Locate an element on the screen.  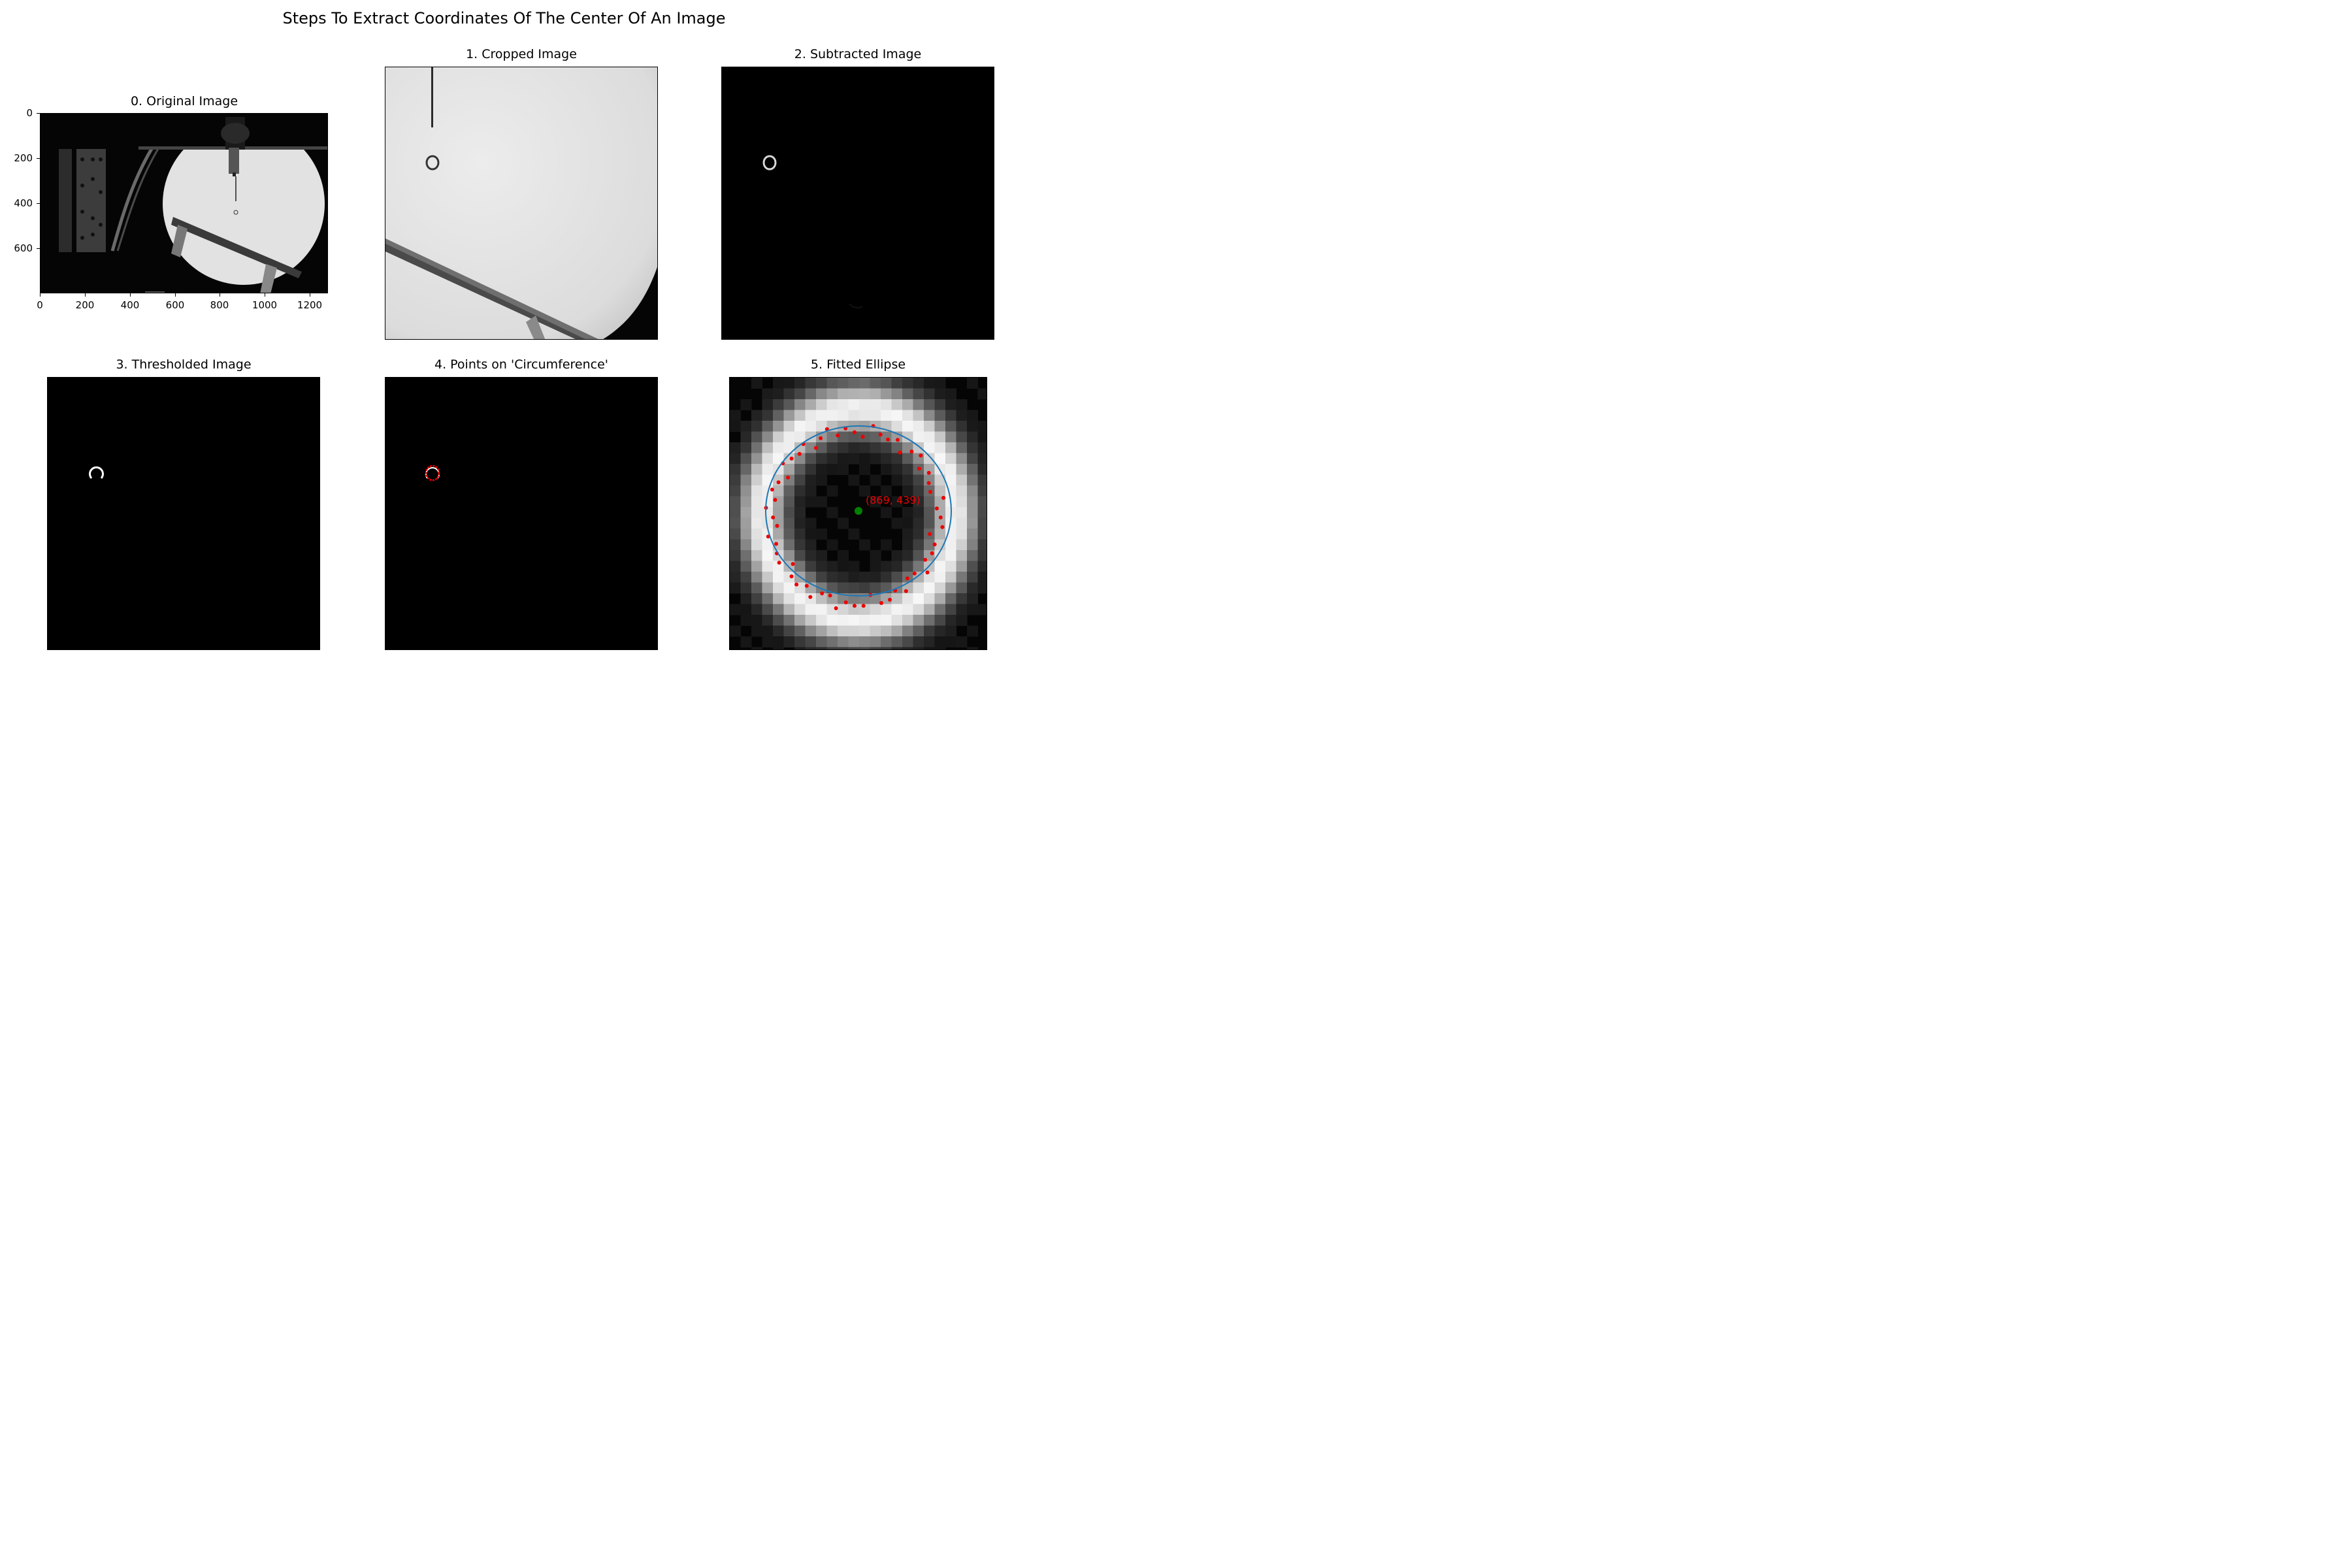
panel-5-title: 5. Fitted Ellipse is located at coordinates (858, 364).